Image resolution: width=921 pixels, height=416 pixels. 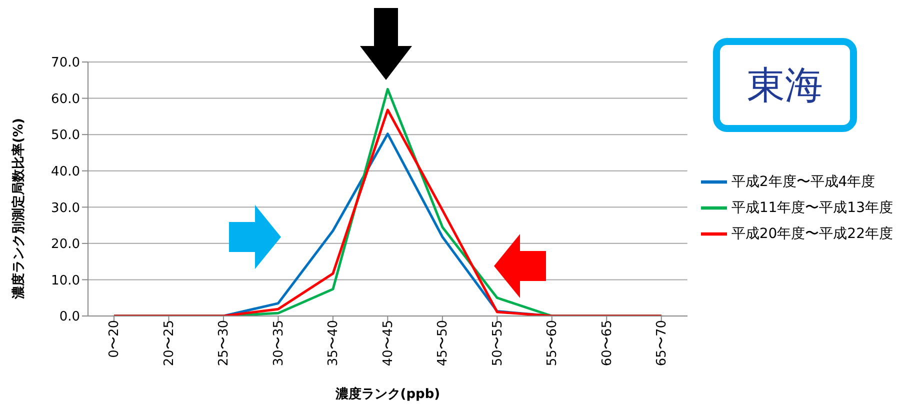 I want to click on x-axis-title: 濃度ランク(ppb), so click(x=387, y=394).